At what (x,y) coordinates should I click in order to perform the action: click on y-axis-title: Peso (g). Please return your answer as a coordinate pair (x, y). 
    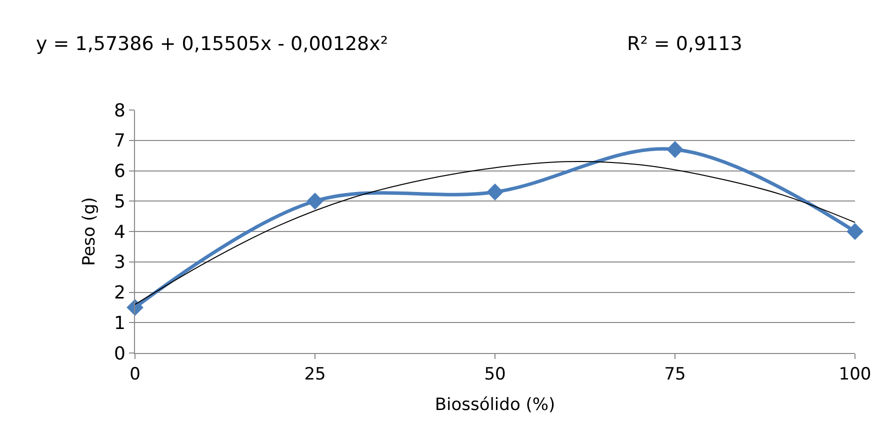
    Looking at the image, I should click on (89, 231).